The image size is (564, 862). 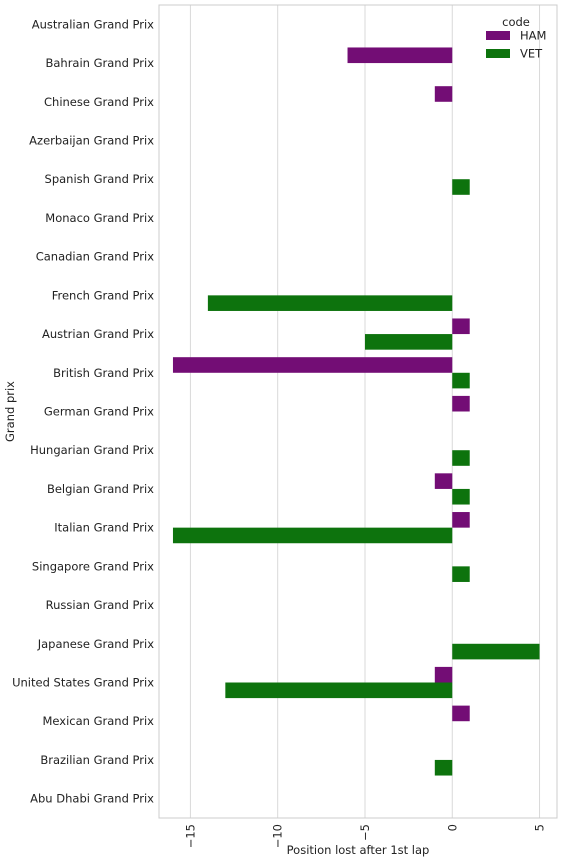 I want to click on x-tick-labels: −15 −10 −5 0 5, so click(x=364, y=836).